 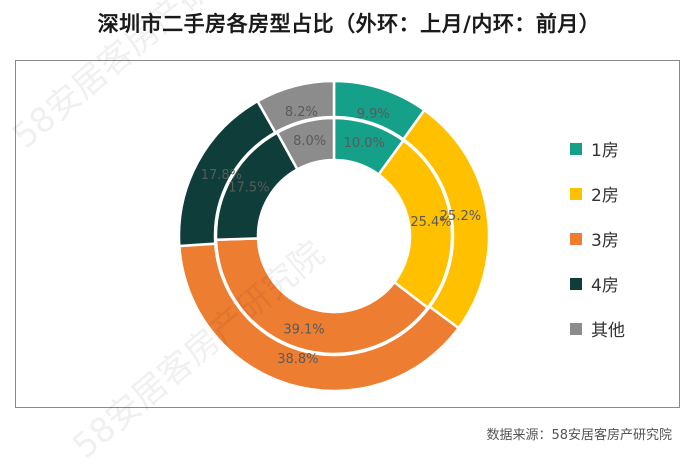 What do you see at coordinates (309, 141) in the screenshot?
I see `inner-ring-data-label: 8.0%` at bounding box center [309, 141].